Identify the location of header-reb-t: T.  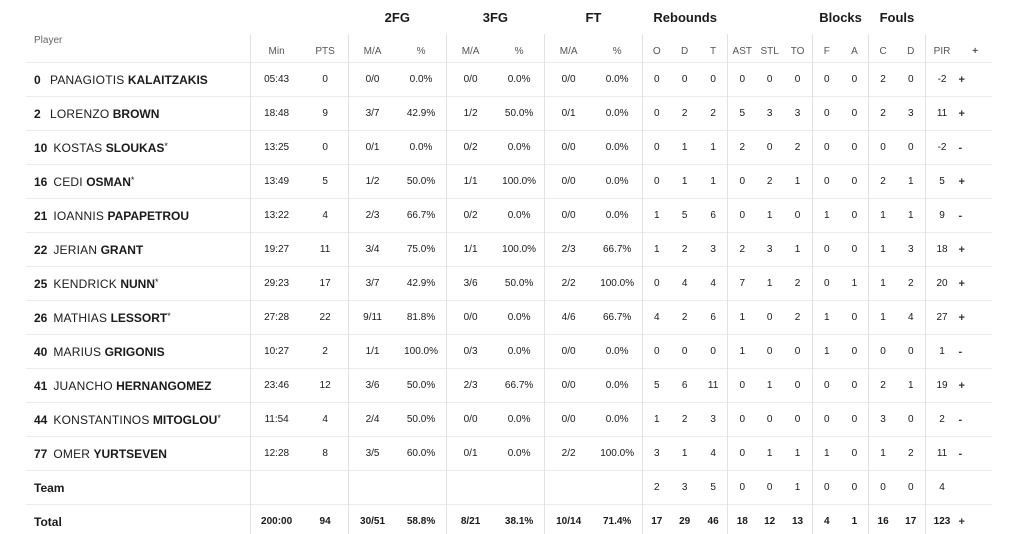
(713, 51).